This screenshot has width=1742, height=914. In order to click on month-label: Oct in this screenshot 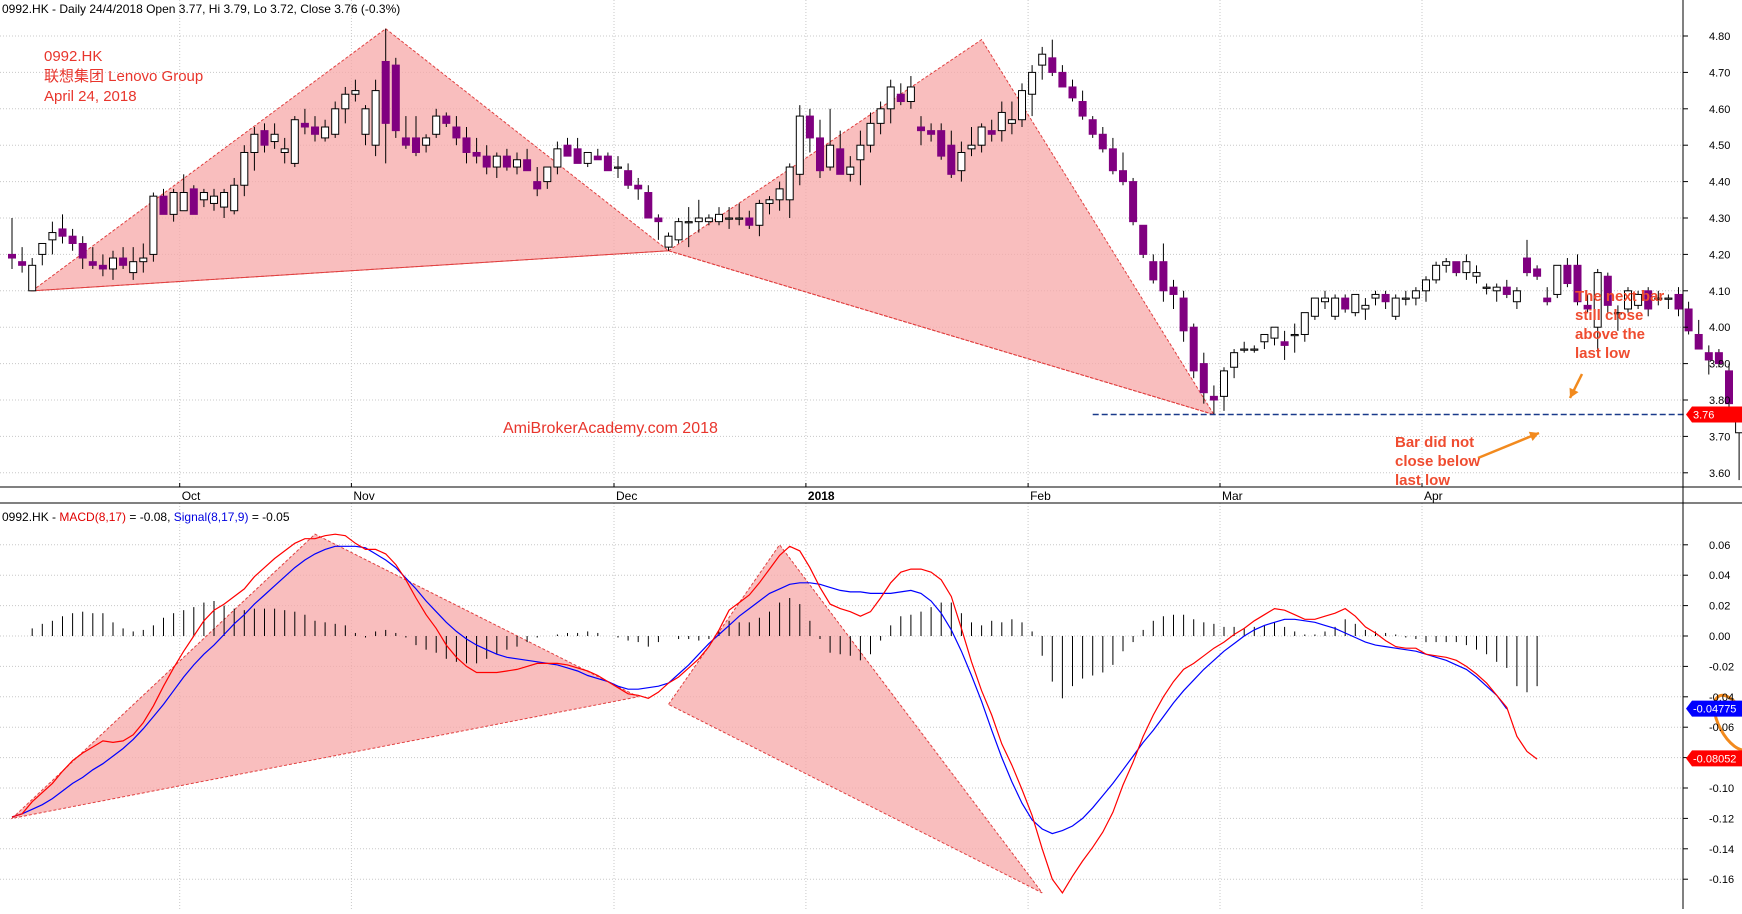, I will do `click(191, 496)`.